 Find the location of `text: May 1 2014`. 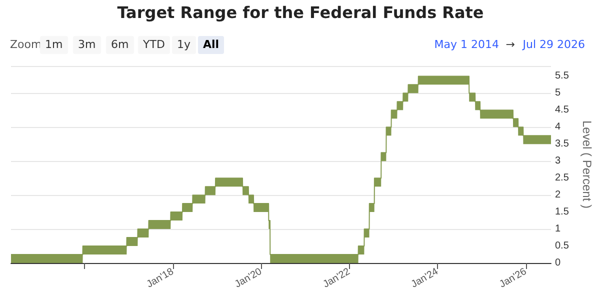

text: May 1 2014 is located at coordinates (466, 45).